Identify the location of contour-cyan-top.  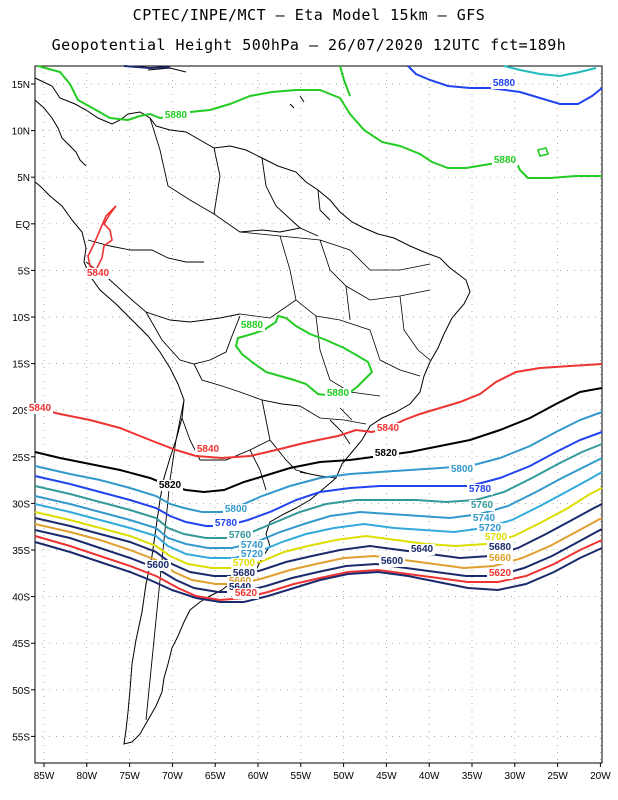
(550, 71).